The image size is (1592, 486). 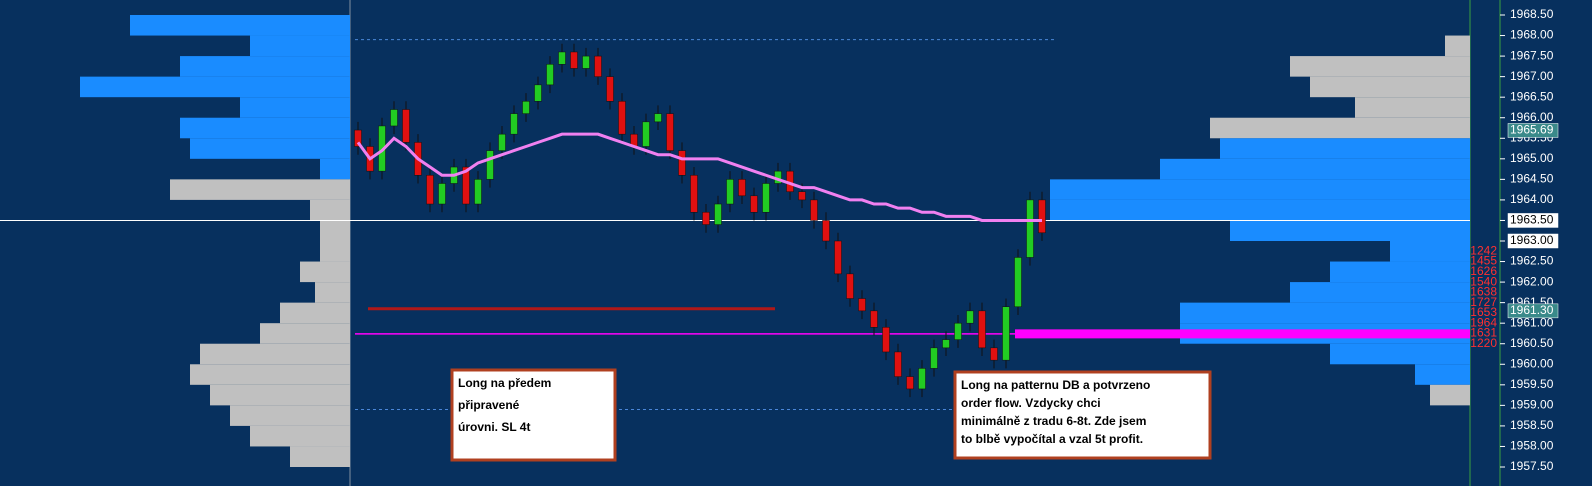 What do you see at coordinates (1532, 158) in the screenshot?
I see `y-tick-label: 1965.00` at bounding box center [1532, 158].